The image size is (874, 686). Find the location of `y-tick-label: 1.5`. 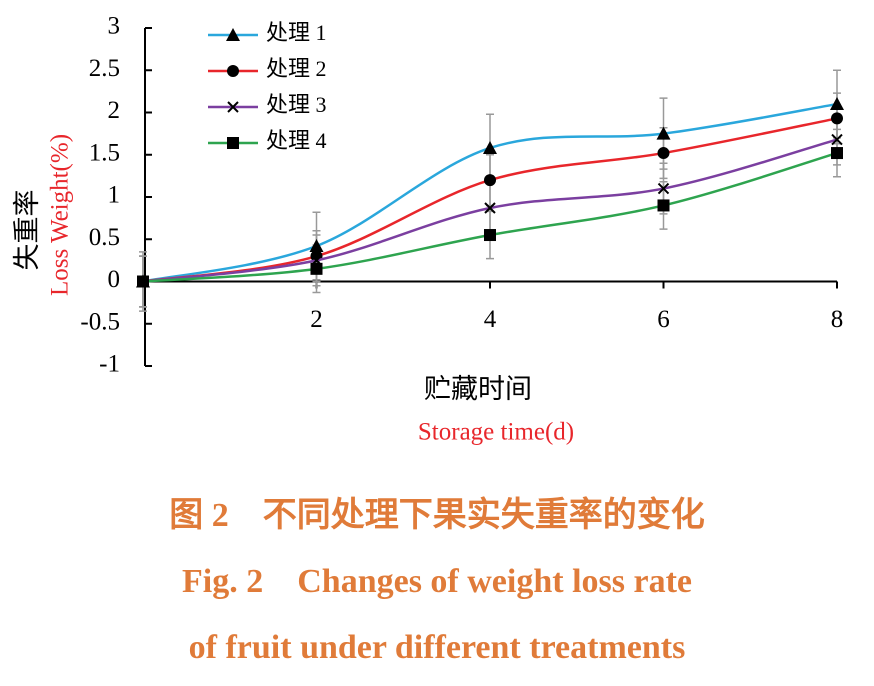

y-tick-label: 1.5 is located at coordinates (104, 152).